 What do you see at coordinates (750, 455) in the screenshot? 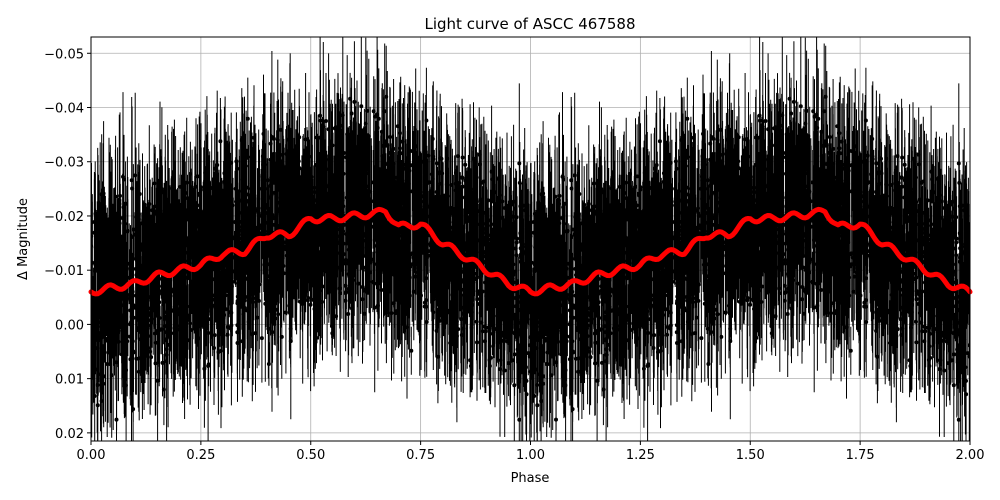
I see `x-tick-label: 1.50` at bounding box center [750, 455].